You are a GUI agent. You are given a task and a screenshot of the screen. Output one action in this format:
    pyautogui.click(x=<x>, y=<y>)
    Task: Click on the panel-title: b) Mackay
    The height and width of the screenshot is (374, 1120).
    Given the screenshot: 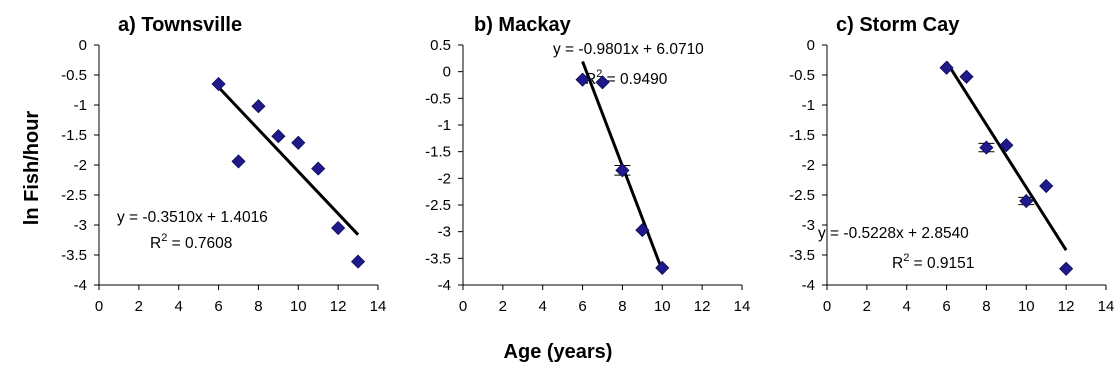 What is the action you would take?
    pyautogui.click(x=523, y=25)
    